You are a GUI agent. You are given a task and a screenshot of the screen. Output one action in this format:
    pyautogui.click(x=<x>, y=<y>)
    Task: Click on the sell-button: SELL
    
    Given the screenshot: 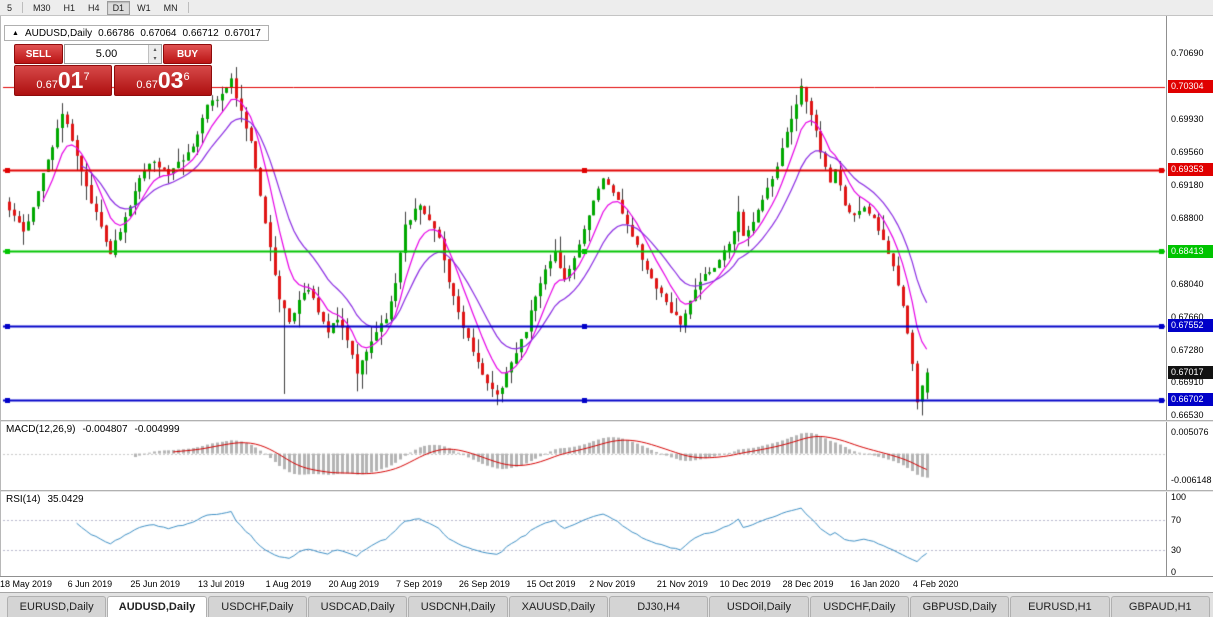 What is the action you would take?
    pyautogui.click(x=38, y=54)
    